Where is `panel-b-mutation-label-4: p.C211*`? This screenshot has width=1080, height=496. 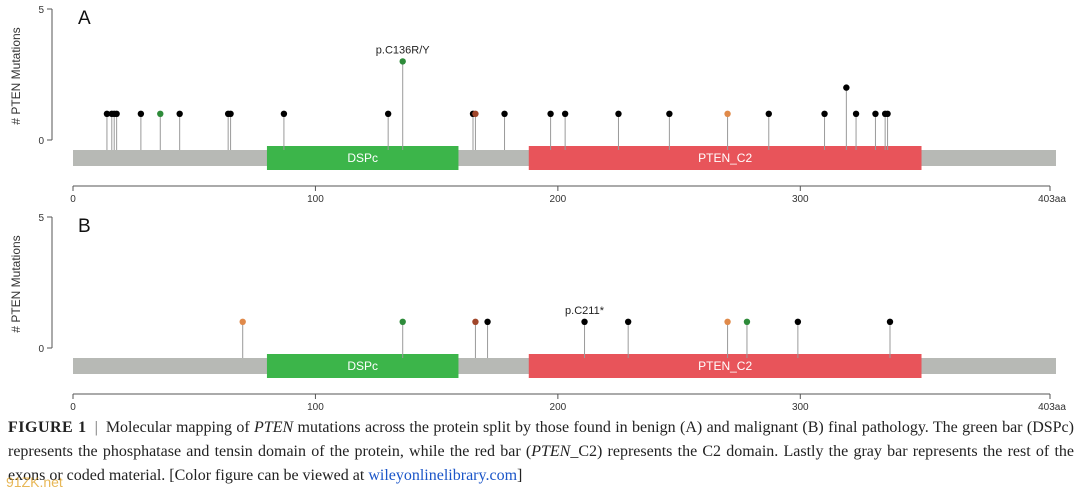 panel-b-mutation-label-4: p.C211* is located at coordinates (585, 311).